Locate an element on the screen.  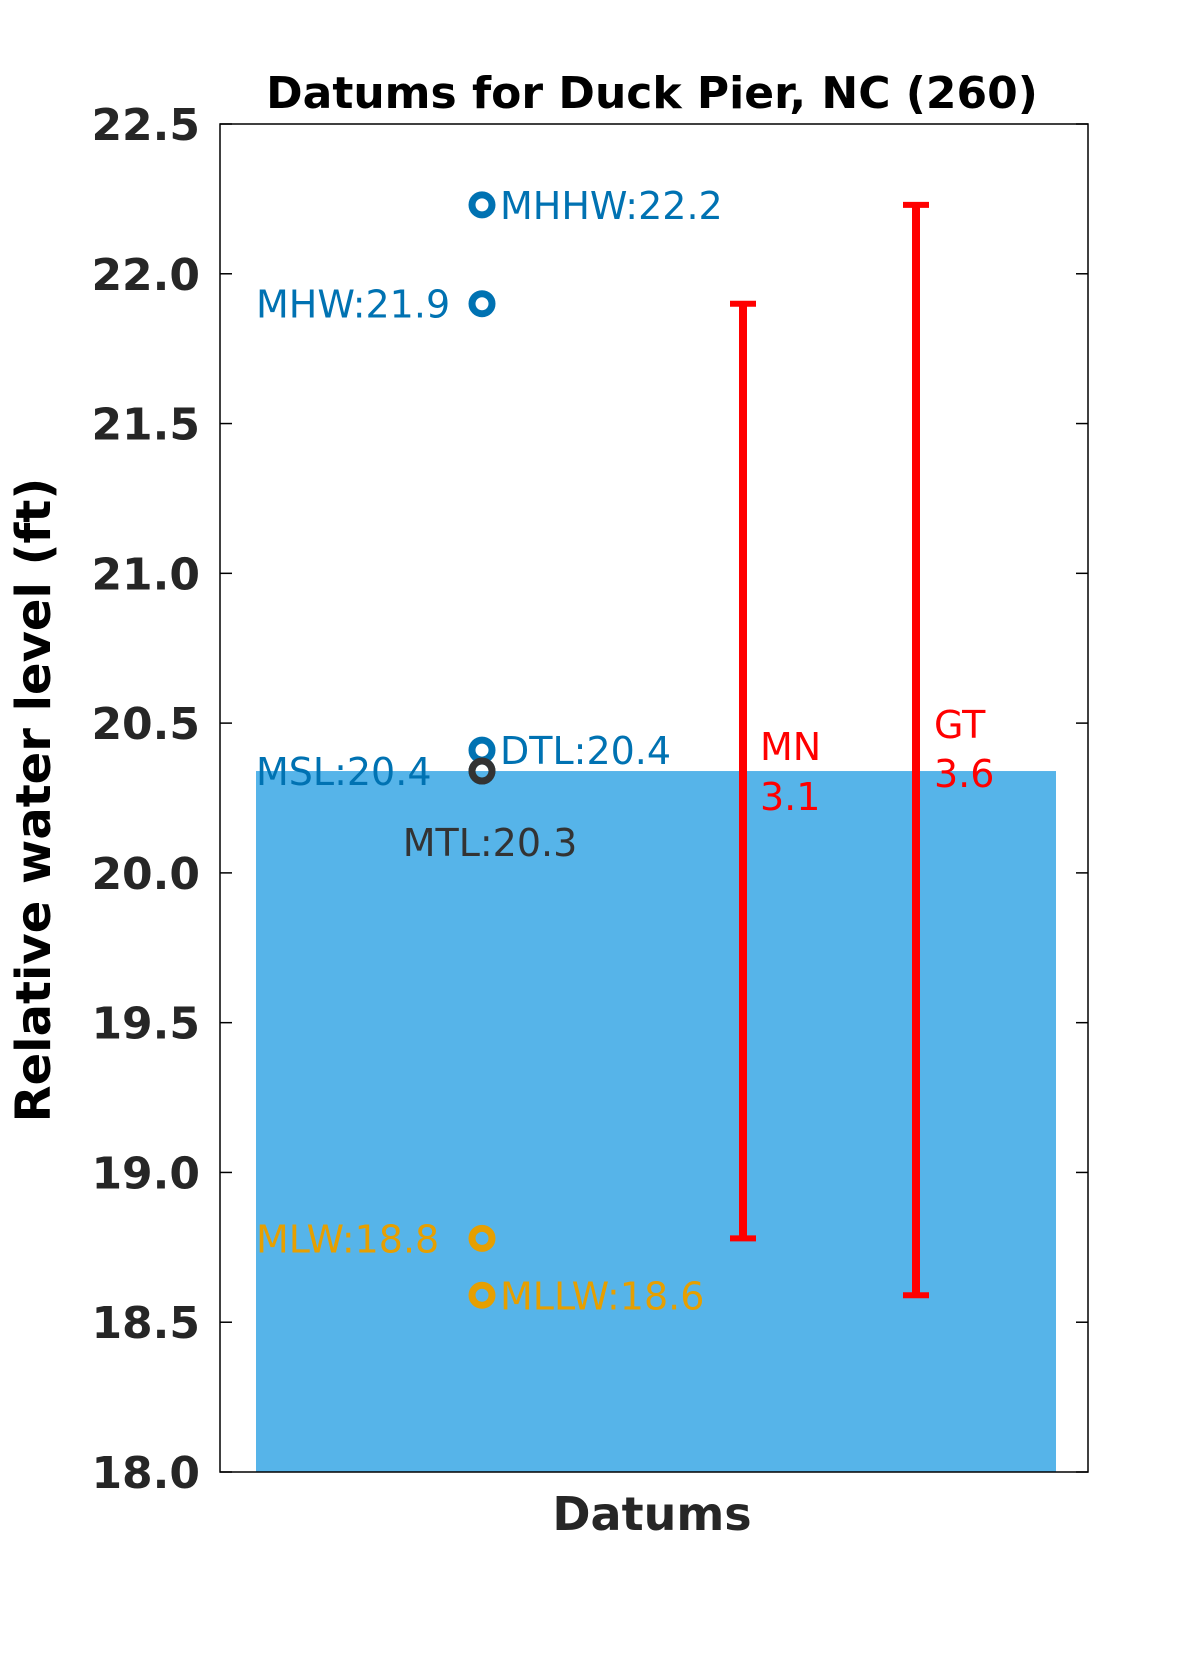
y-axis-label: Relative water level (ft) is located at coordinates (34, 800).